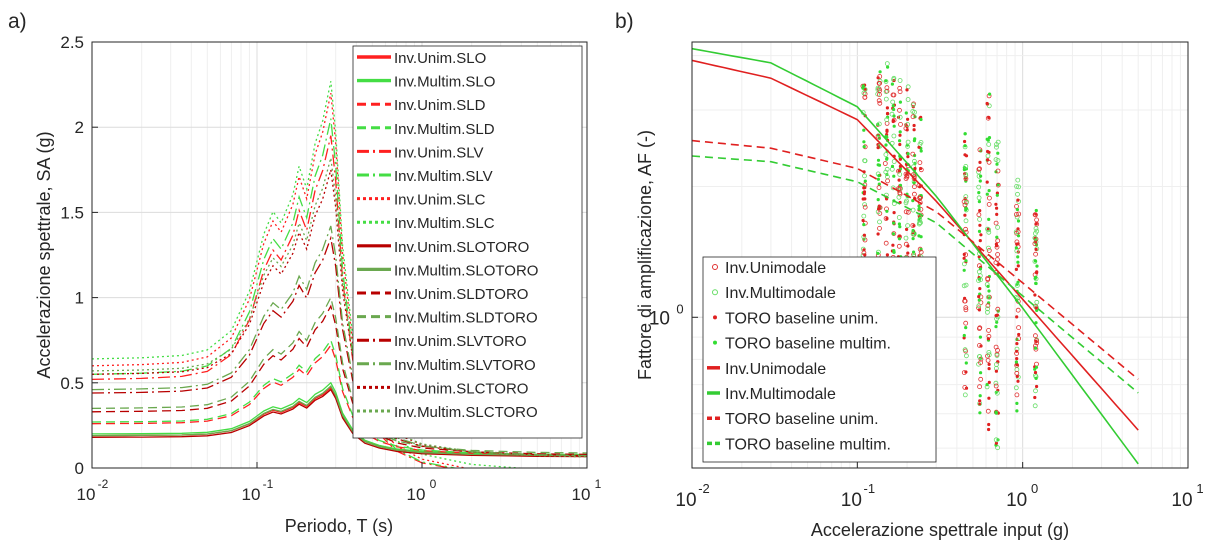 This screenshot has height=540, width=1215. What do you see at coordinates (775, 268) in the screenshot?
I see `legend-label: Inv.Unimodale` at bounding box center [775, 268].